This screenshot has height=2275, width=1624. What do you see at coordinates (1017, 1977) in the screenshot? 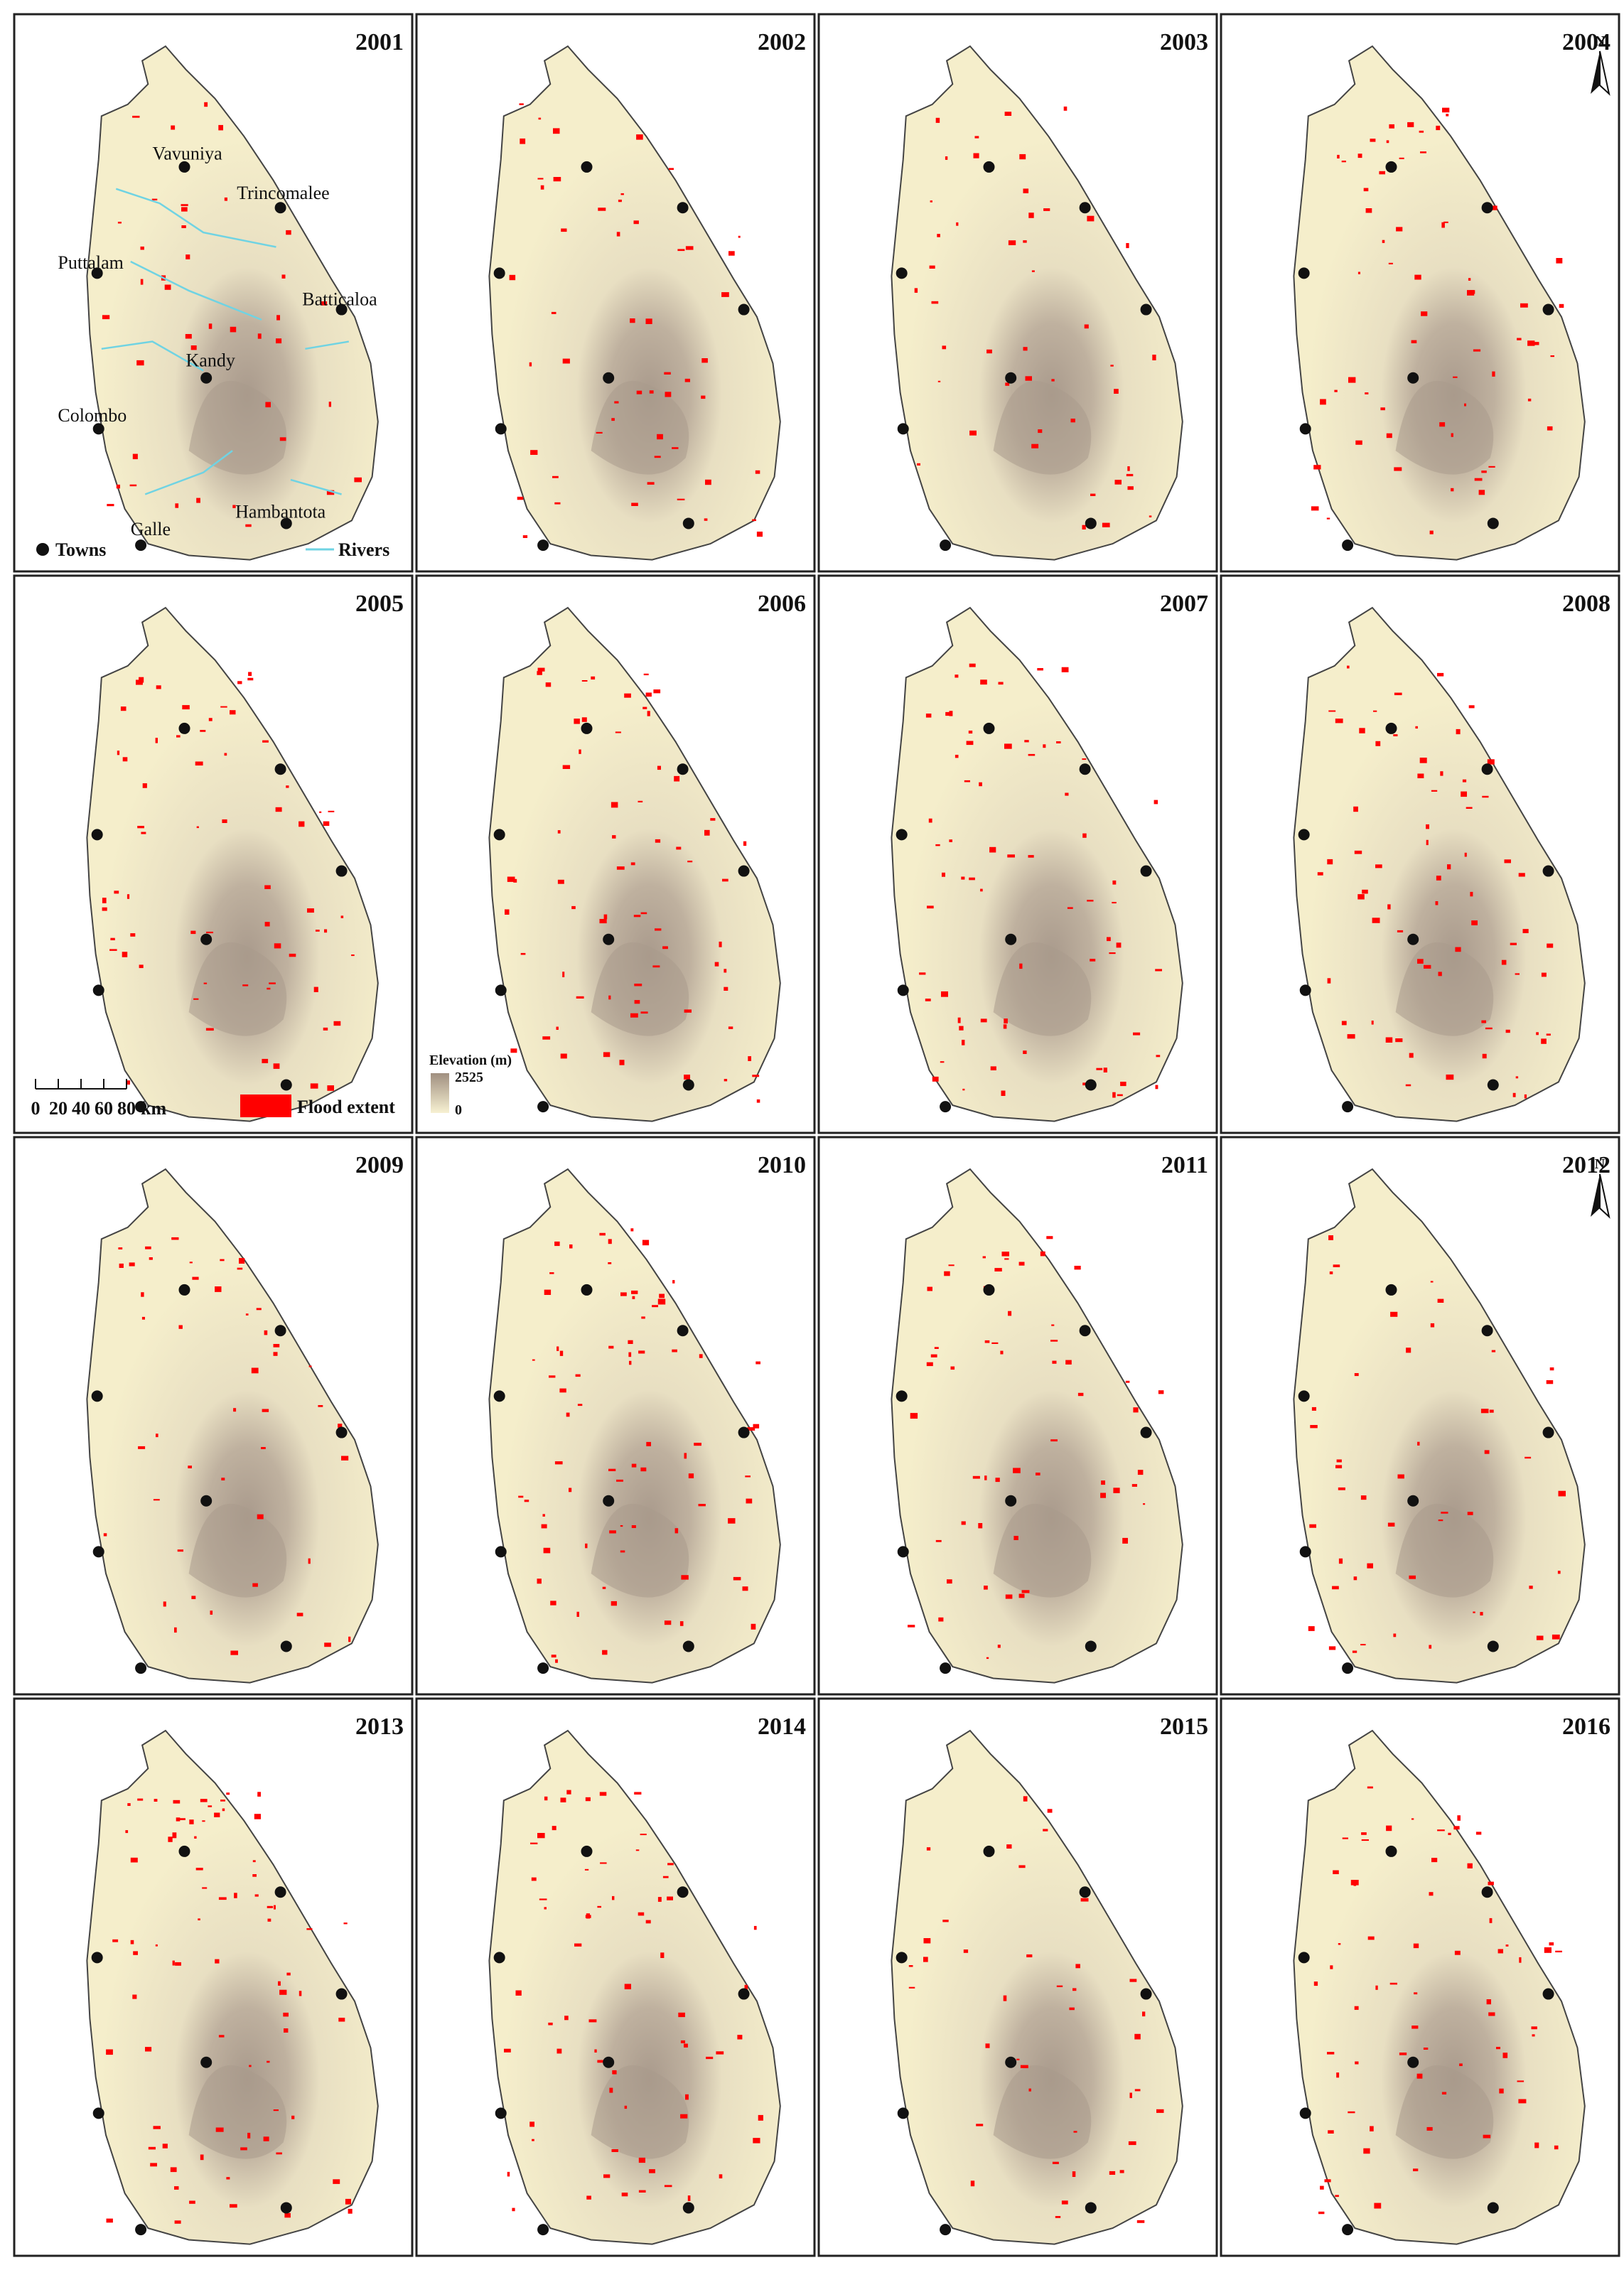
I see `map-panel: 2015` at bounding box center [1017, 1977].